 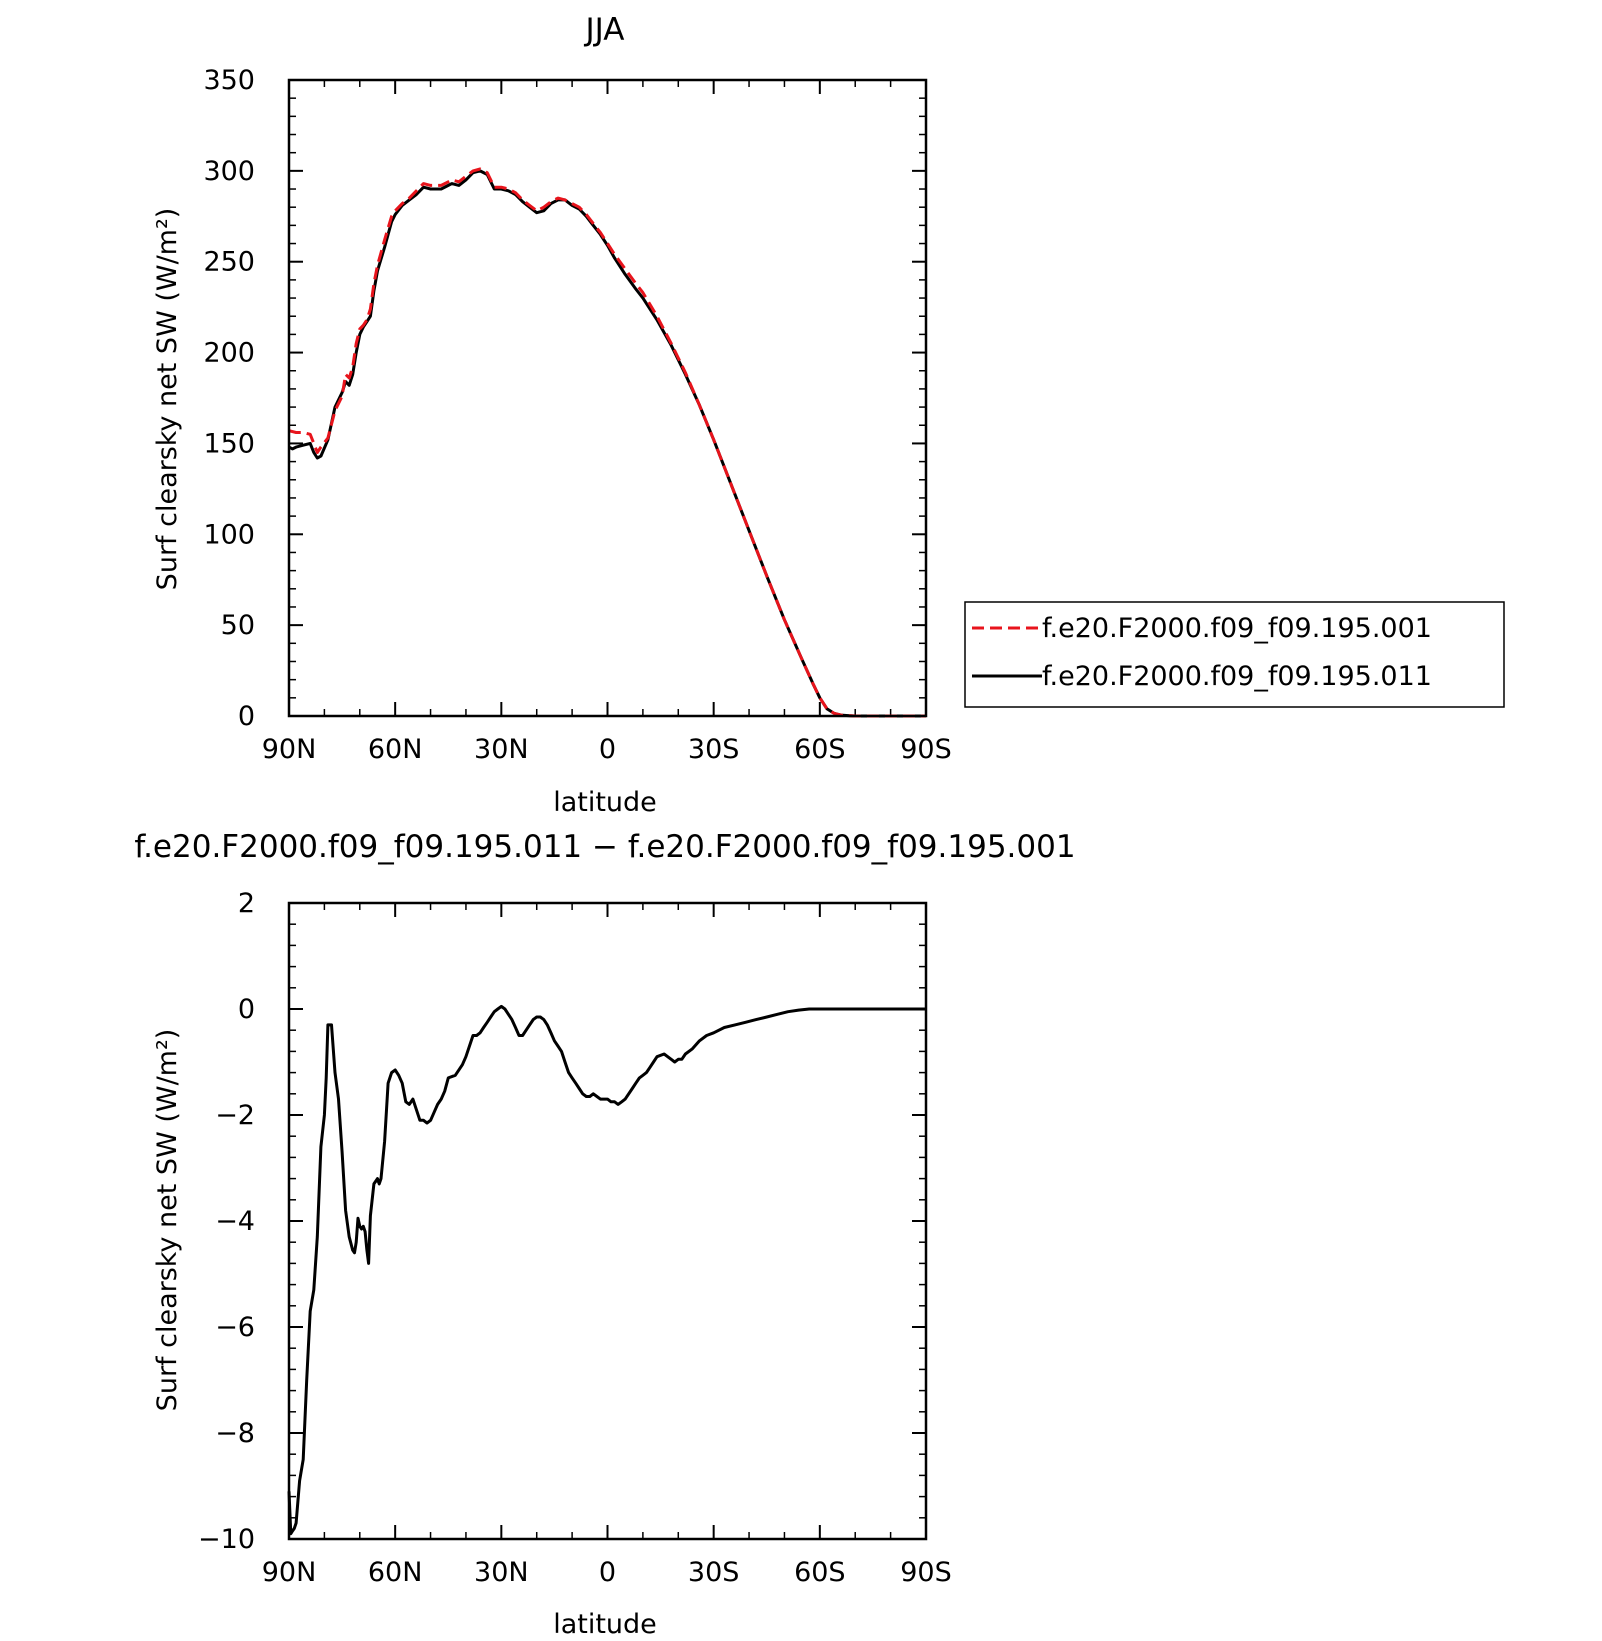 I want to click on top-chart-x-tick-label: 60S, so click(x=820, y=749).